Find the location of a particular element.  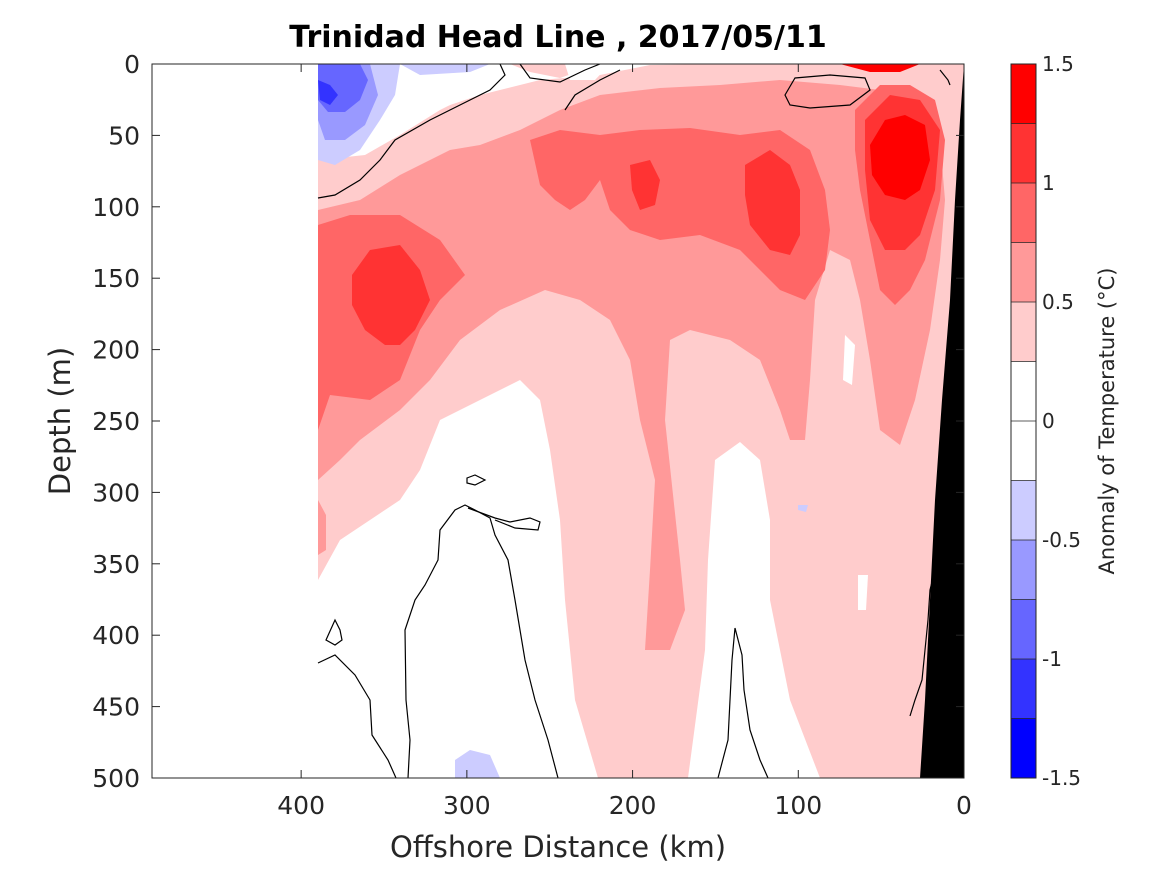

contour-neg0.25-deep is located at coordinates (477, 764).